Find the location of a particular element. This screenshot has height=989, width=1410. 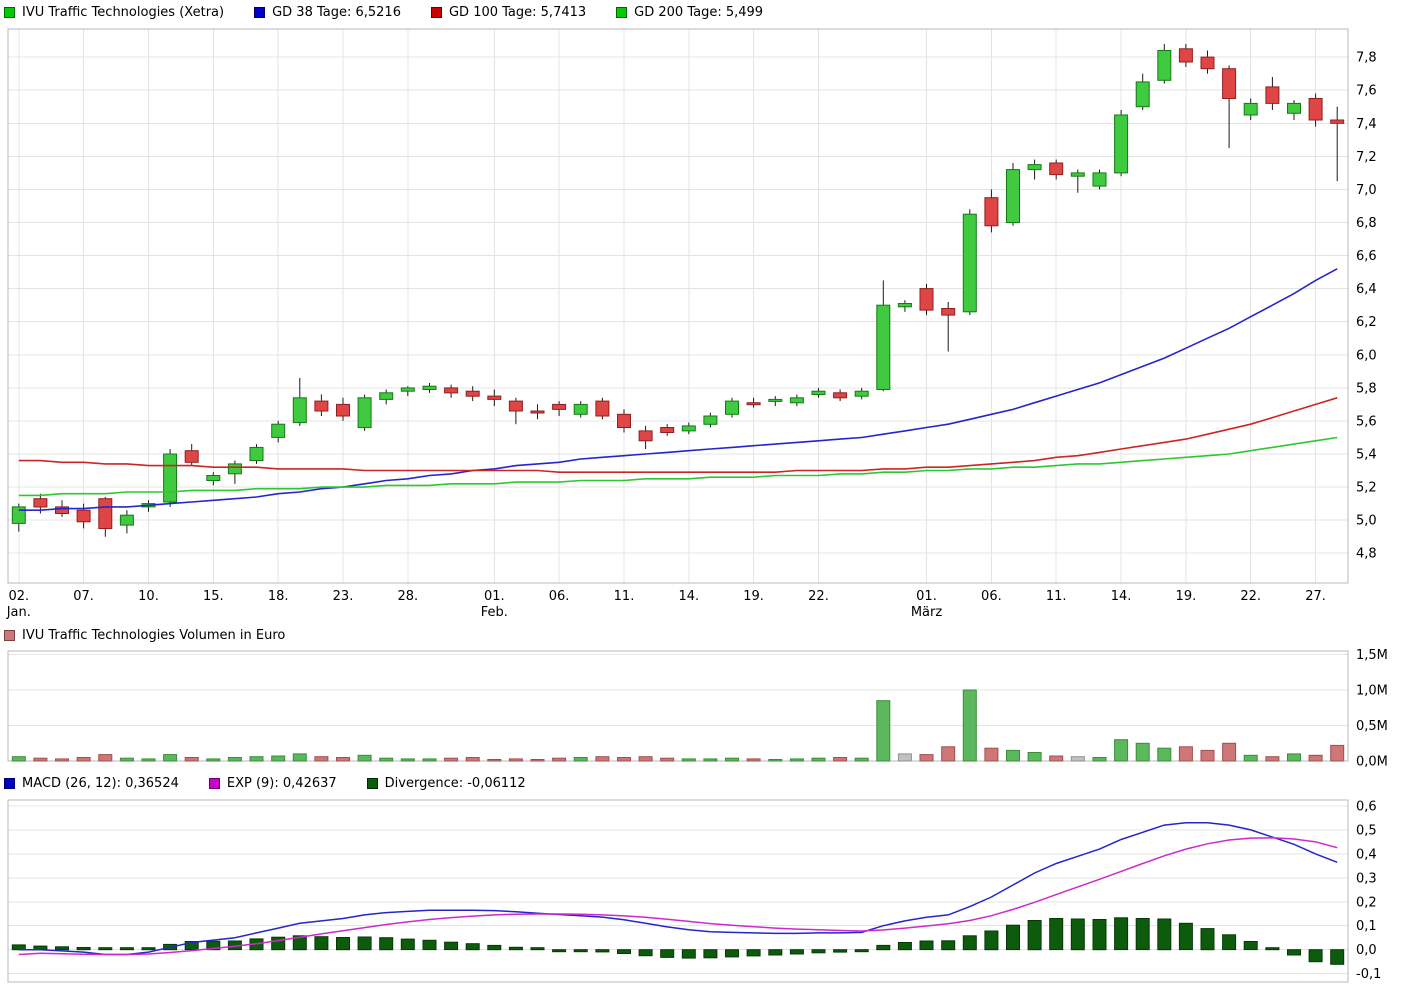

instrument-color-swatch is located at coordinates (9, 12).